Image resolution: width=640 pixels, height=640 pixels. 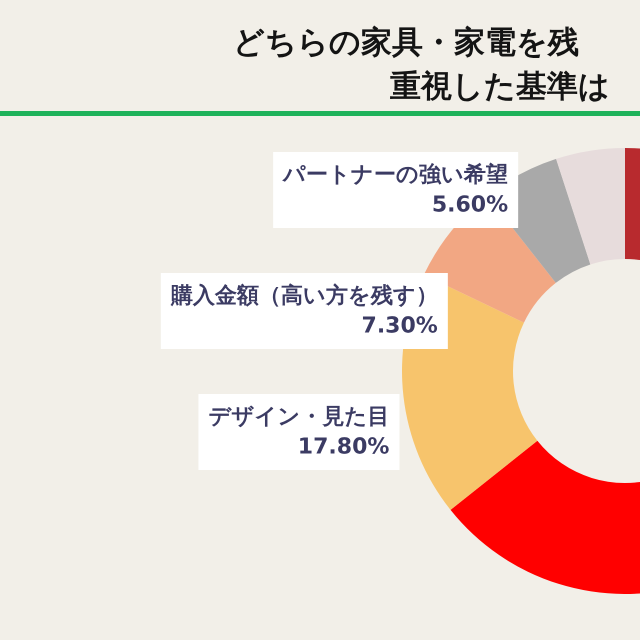 What do you see at coordinates (470, 205) in the screenshot?
I see `data-label: 5.60%` at bounding box center [470, 205].